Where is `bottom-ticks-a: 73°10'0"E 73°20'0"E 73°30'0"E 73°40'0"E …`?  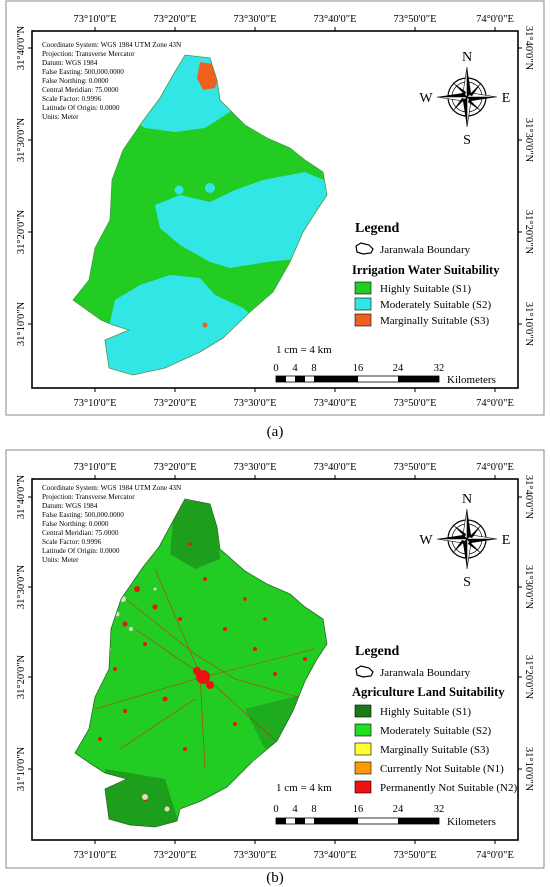
bottom-ticks-a: 73°10'0"E 73°20'0"E 73°30'0"E 73°40'0"E … is located at coordinates (293, 398).